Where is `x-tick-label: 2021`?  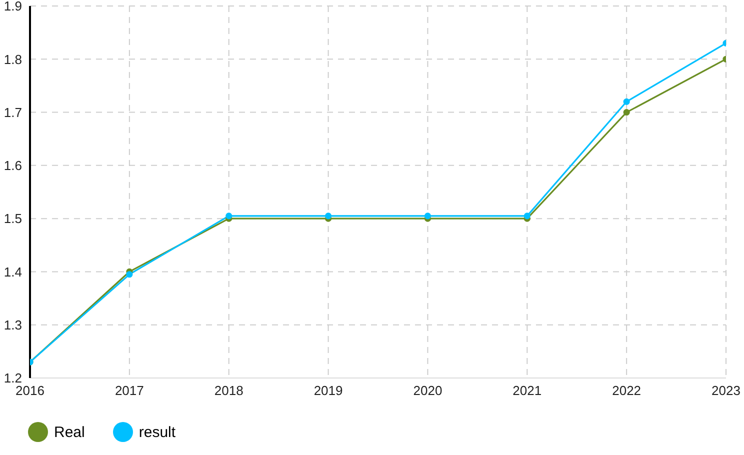 x-tick-label: 2021 is located at coordinates (527, 390).